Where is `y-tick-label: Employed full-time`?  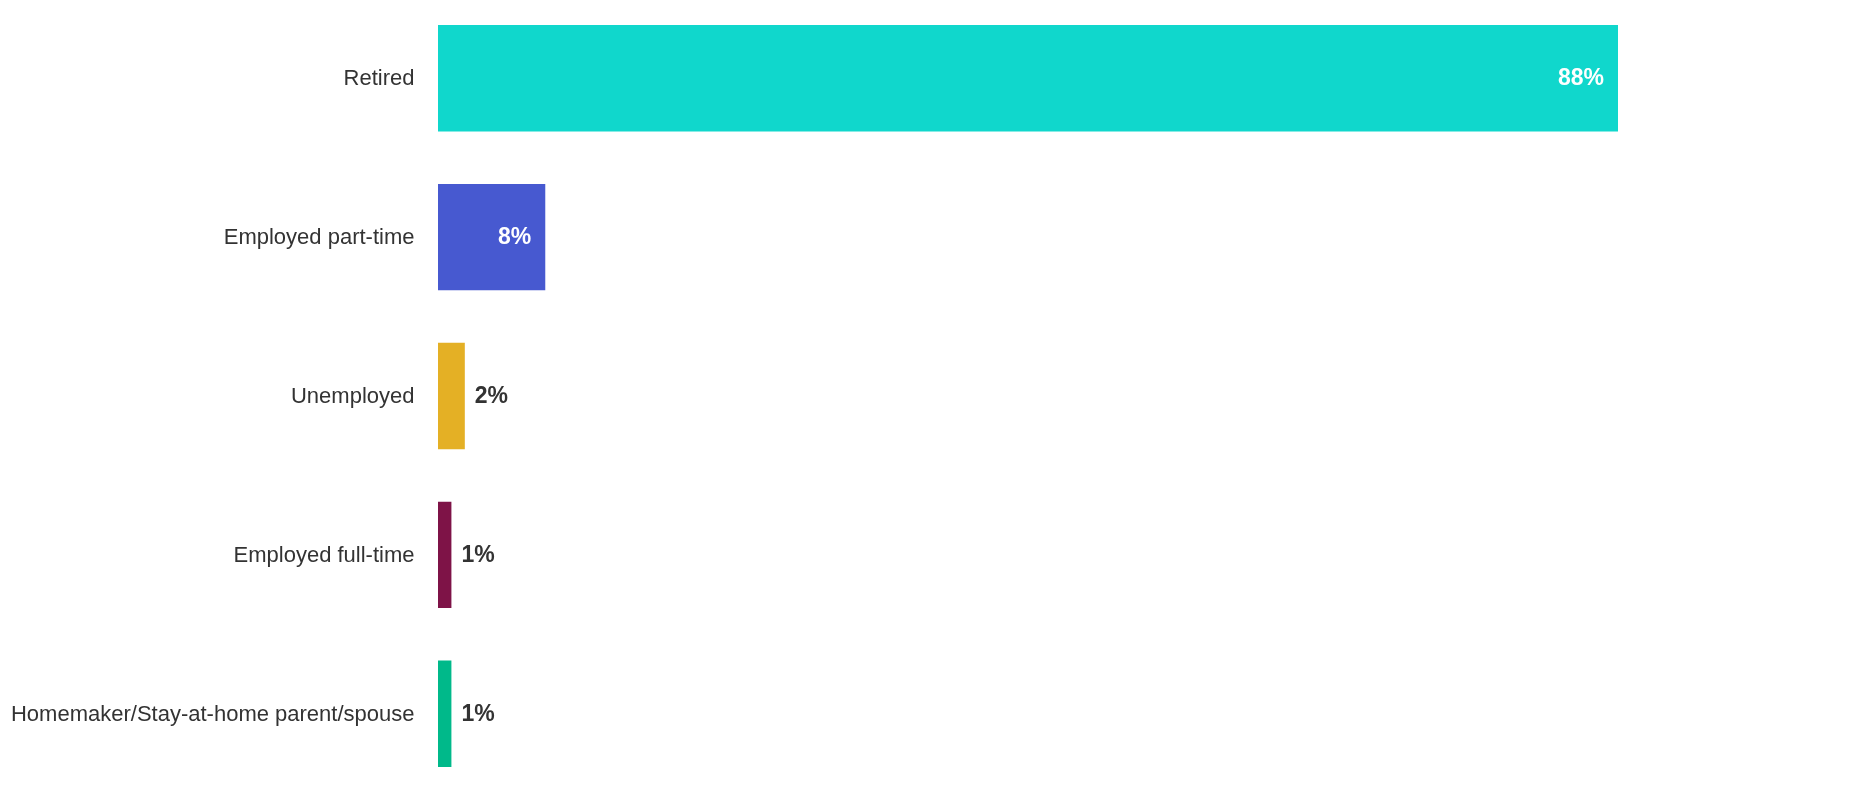
y-tick-label: Employed full-time is located at coordinates (324, 554).